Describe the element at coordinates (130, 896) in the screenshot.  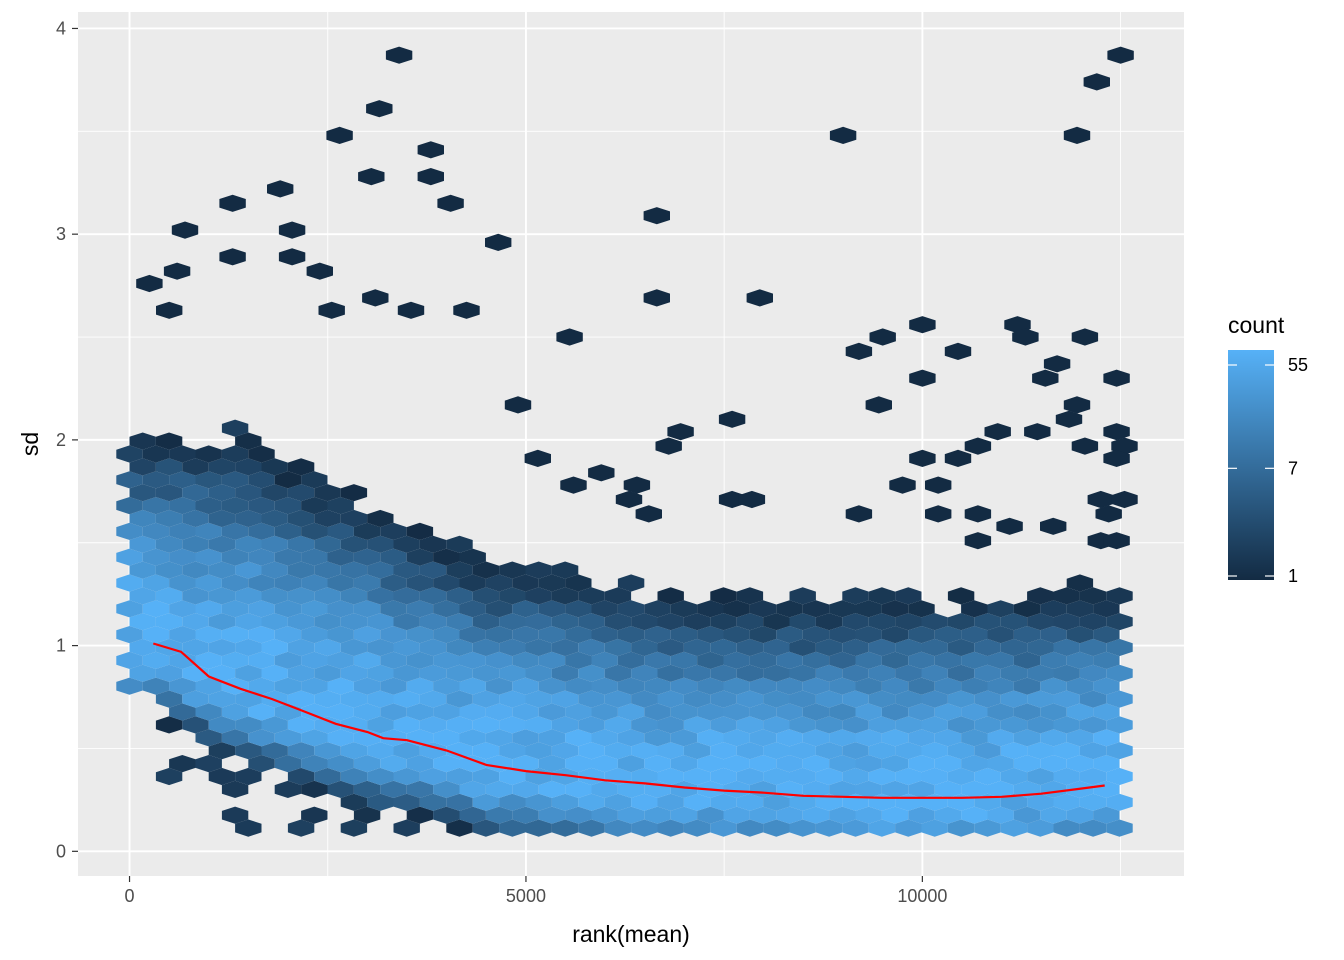
I see `x-tick-label: 0` at that location.